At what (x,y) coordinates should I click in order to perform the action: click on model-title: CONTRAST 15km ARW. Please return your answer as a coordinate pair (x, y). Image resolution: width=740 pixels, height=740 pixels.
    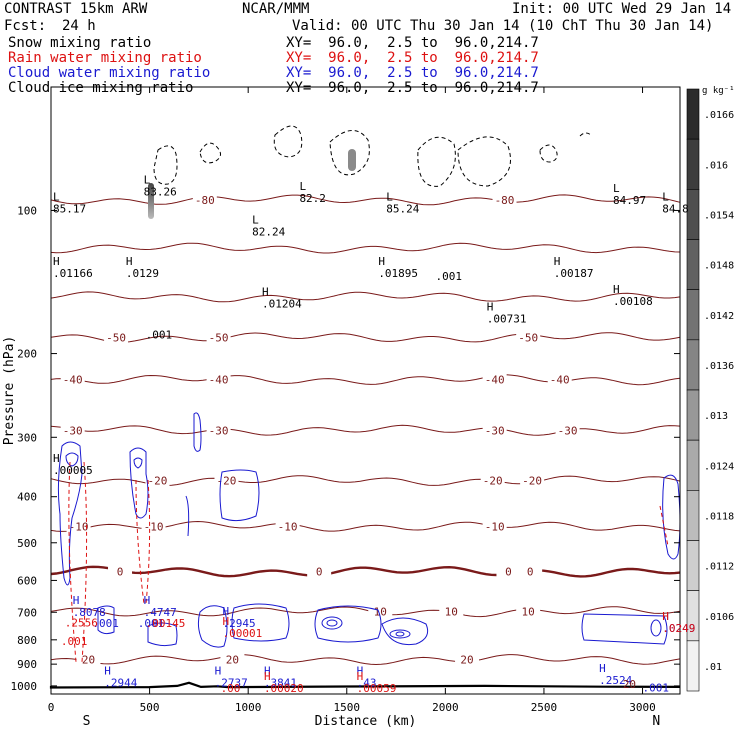
    Looking at the image, I should click on (76, 9).